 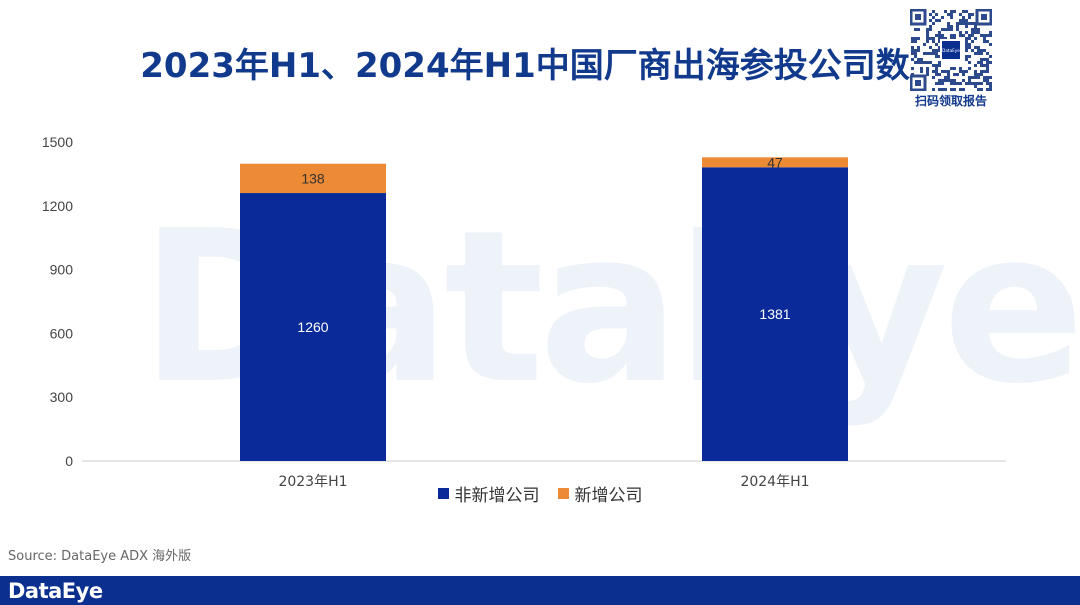 I want to click on legend-swatch-new, so click(x=563, y=493).